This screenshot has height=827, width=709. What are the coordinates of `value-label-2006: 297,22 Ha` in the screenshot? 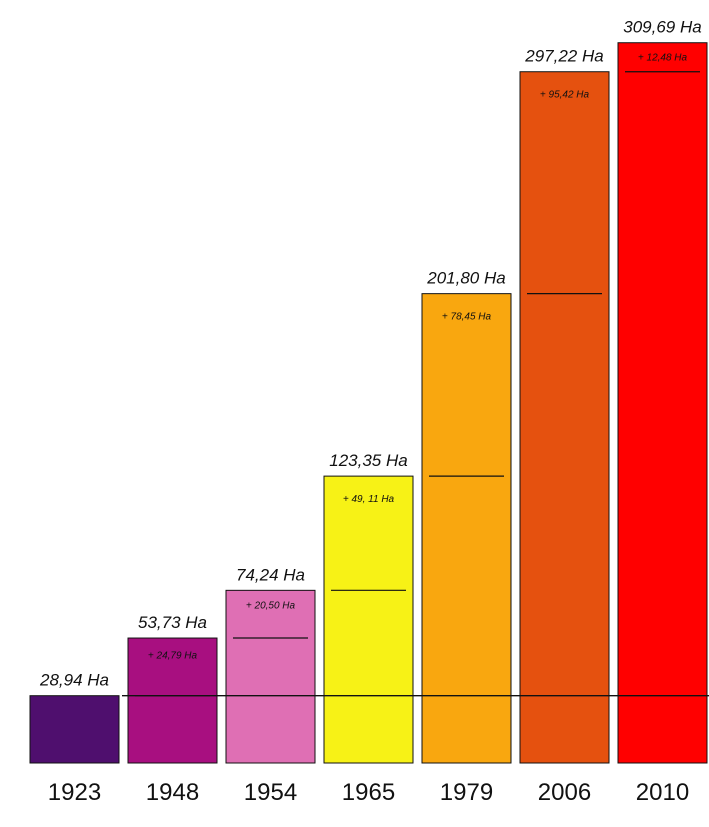 It's located at (563, 56).